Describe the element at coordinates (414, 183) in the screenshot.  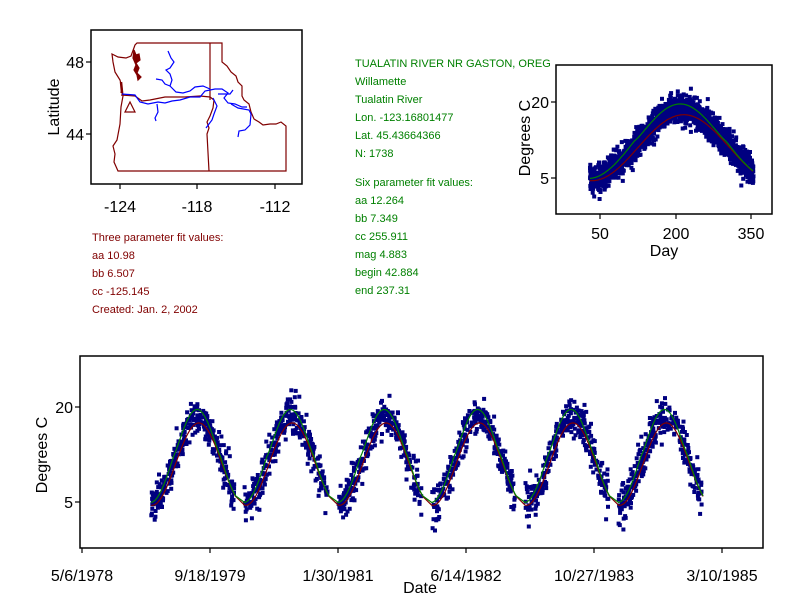
I see `six-param-title: Six parameter fit values:` at that location.